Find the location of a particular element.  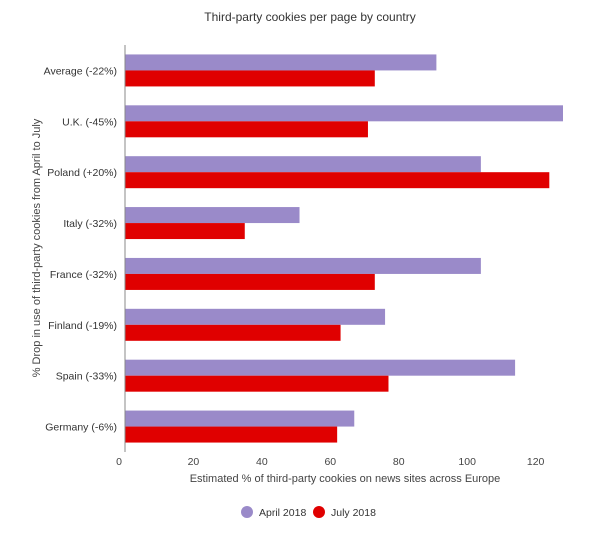

x-tick-labels: 0 20 40 60 80 100 120 is located at coordinates (330, 462).